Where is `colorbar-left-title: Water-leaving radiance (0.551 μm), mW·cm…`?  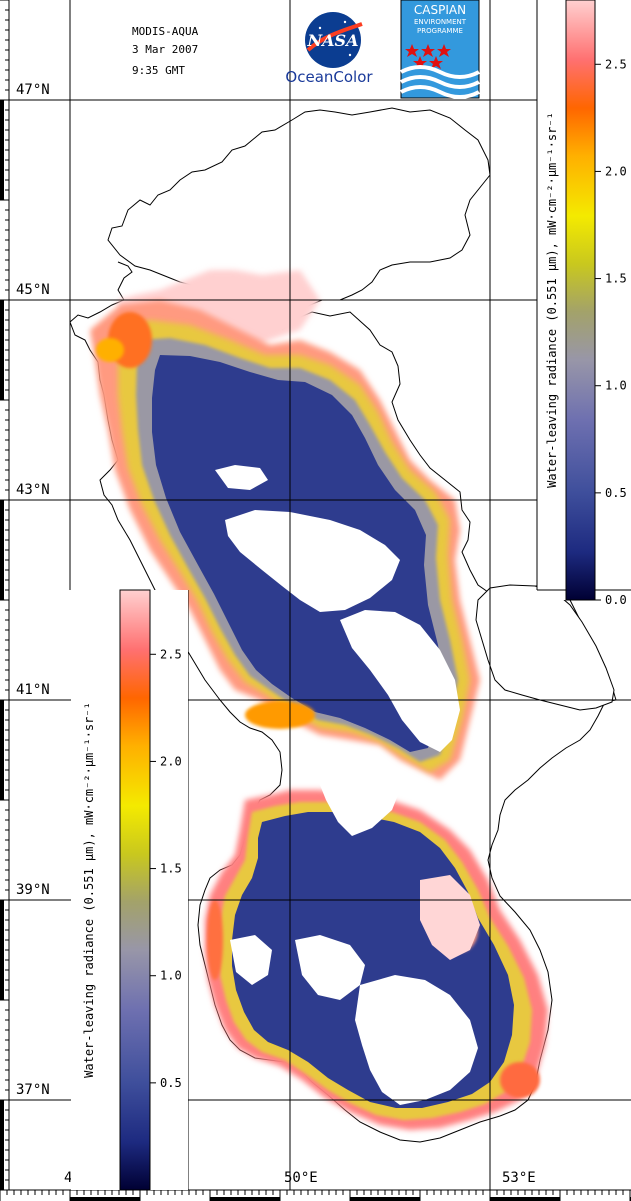 colorbar-left-title: Water-leaving radiance (0.551 μm), mW·cm… is located at coordinates (89, 890).